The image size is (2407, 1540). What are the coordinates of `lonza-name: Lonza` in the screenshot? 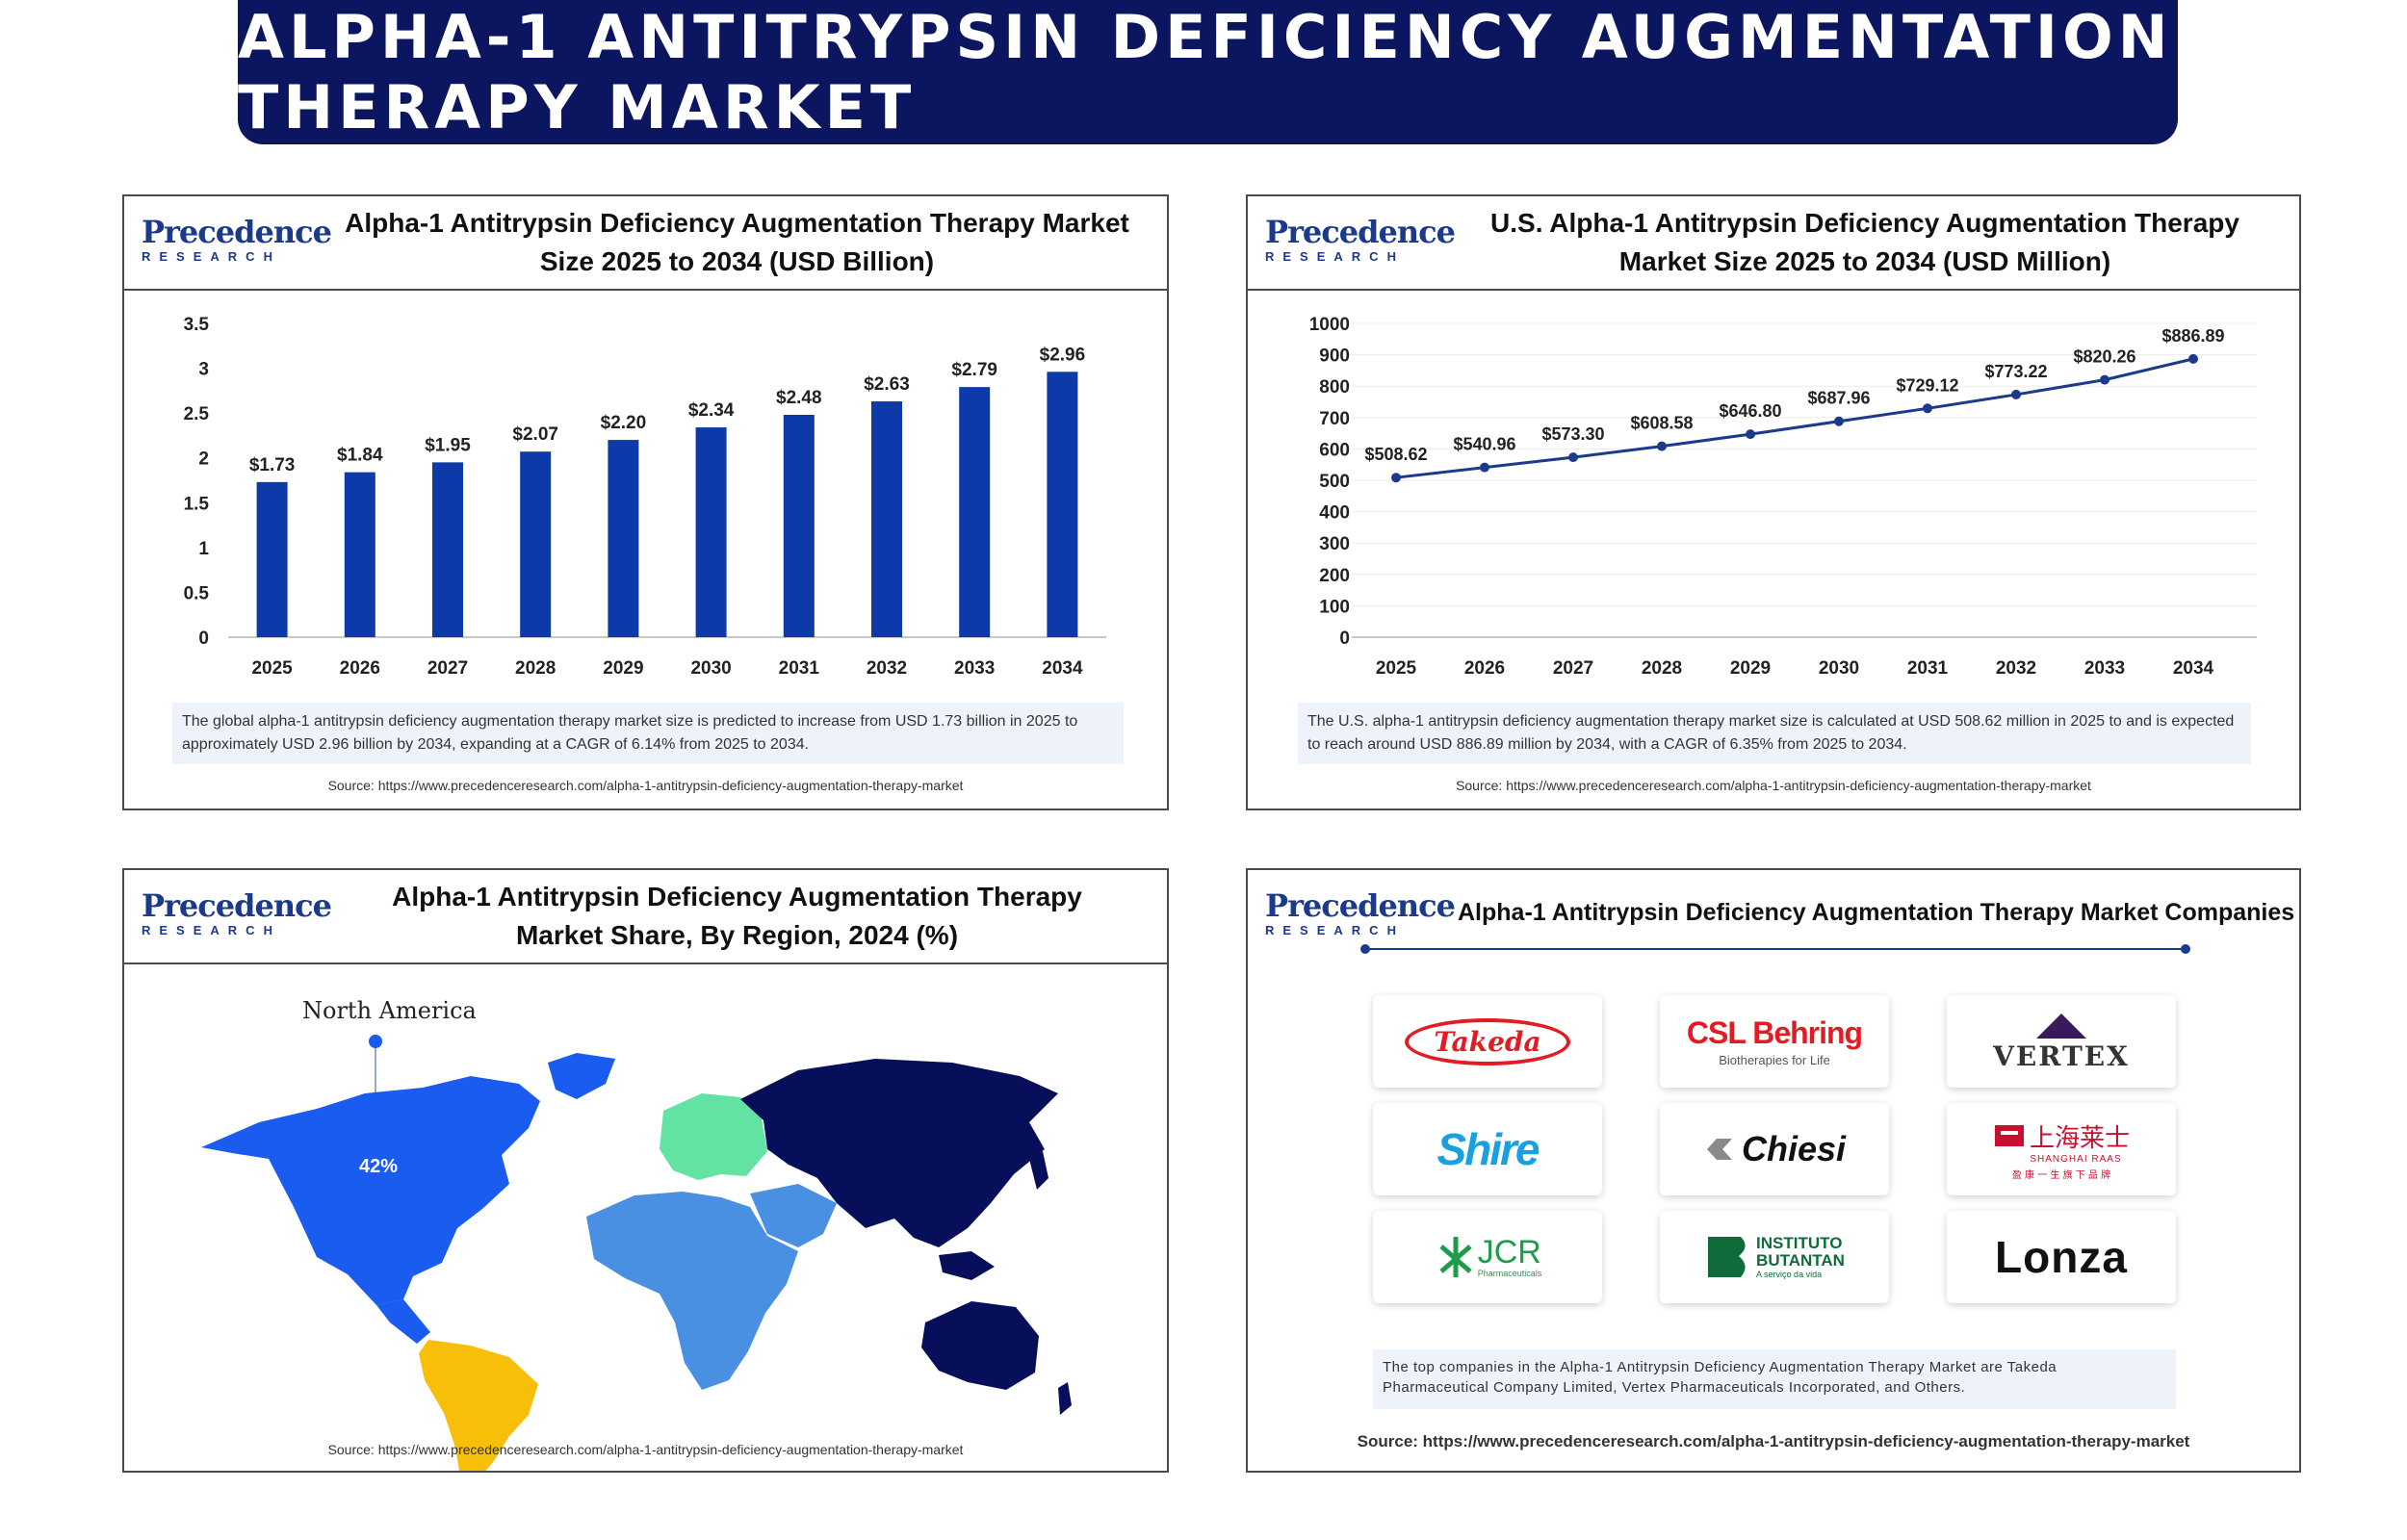 It's located at (2061, 1257).